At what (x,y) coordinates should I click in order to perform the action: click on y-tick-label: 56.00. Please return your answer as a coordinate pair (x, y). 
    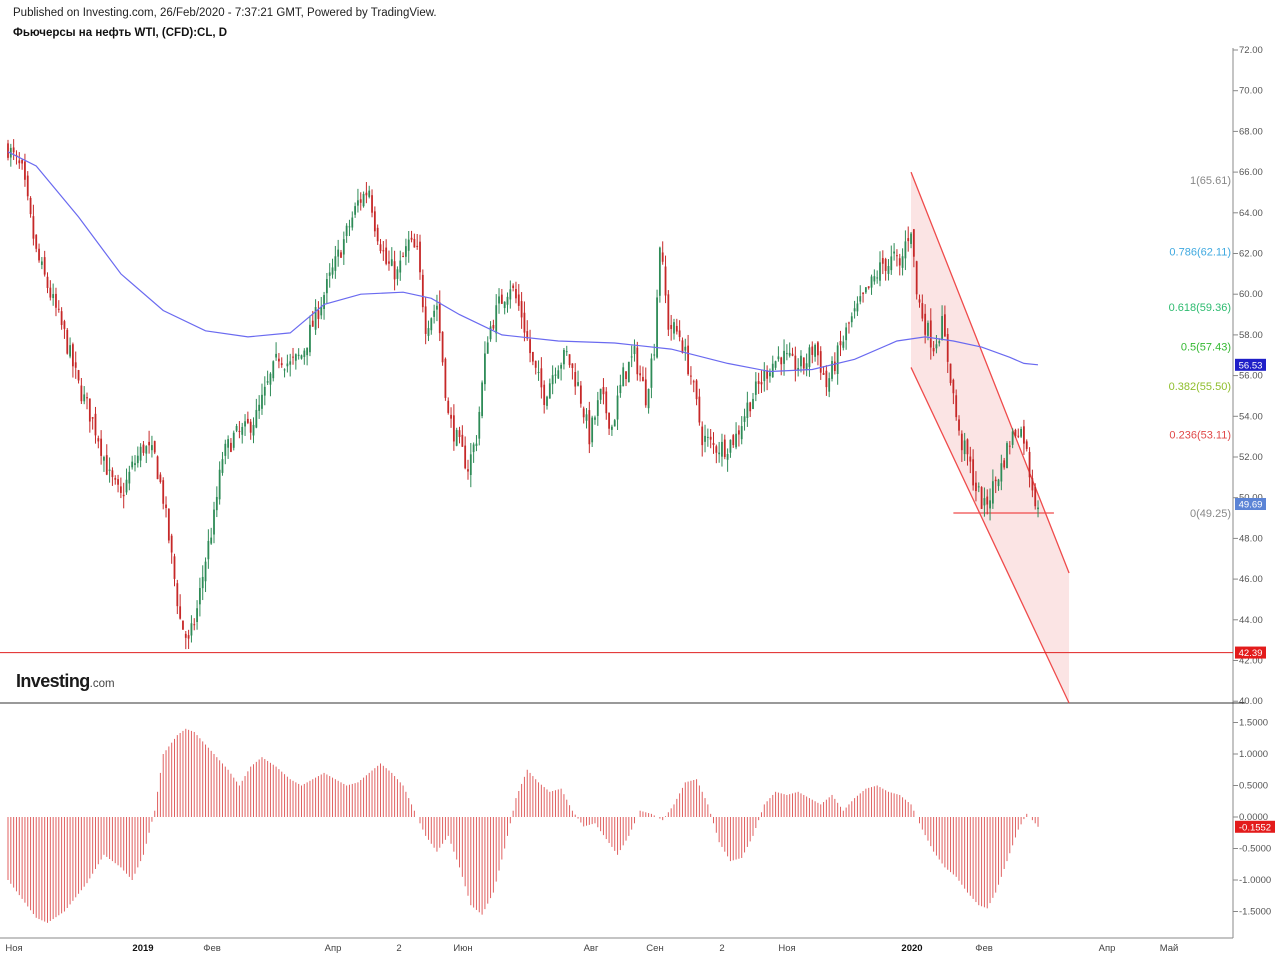
    Looking at the image, I should click on (1251, 376).